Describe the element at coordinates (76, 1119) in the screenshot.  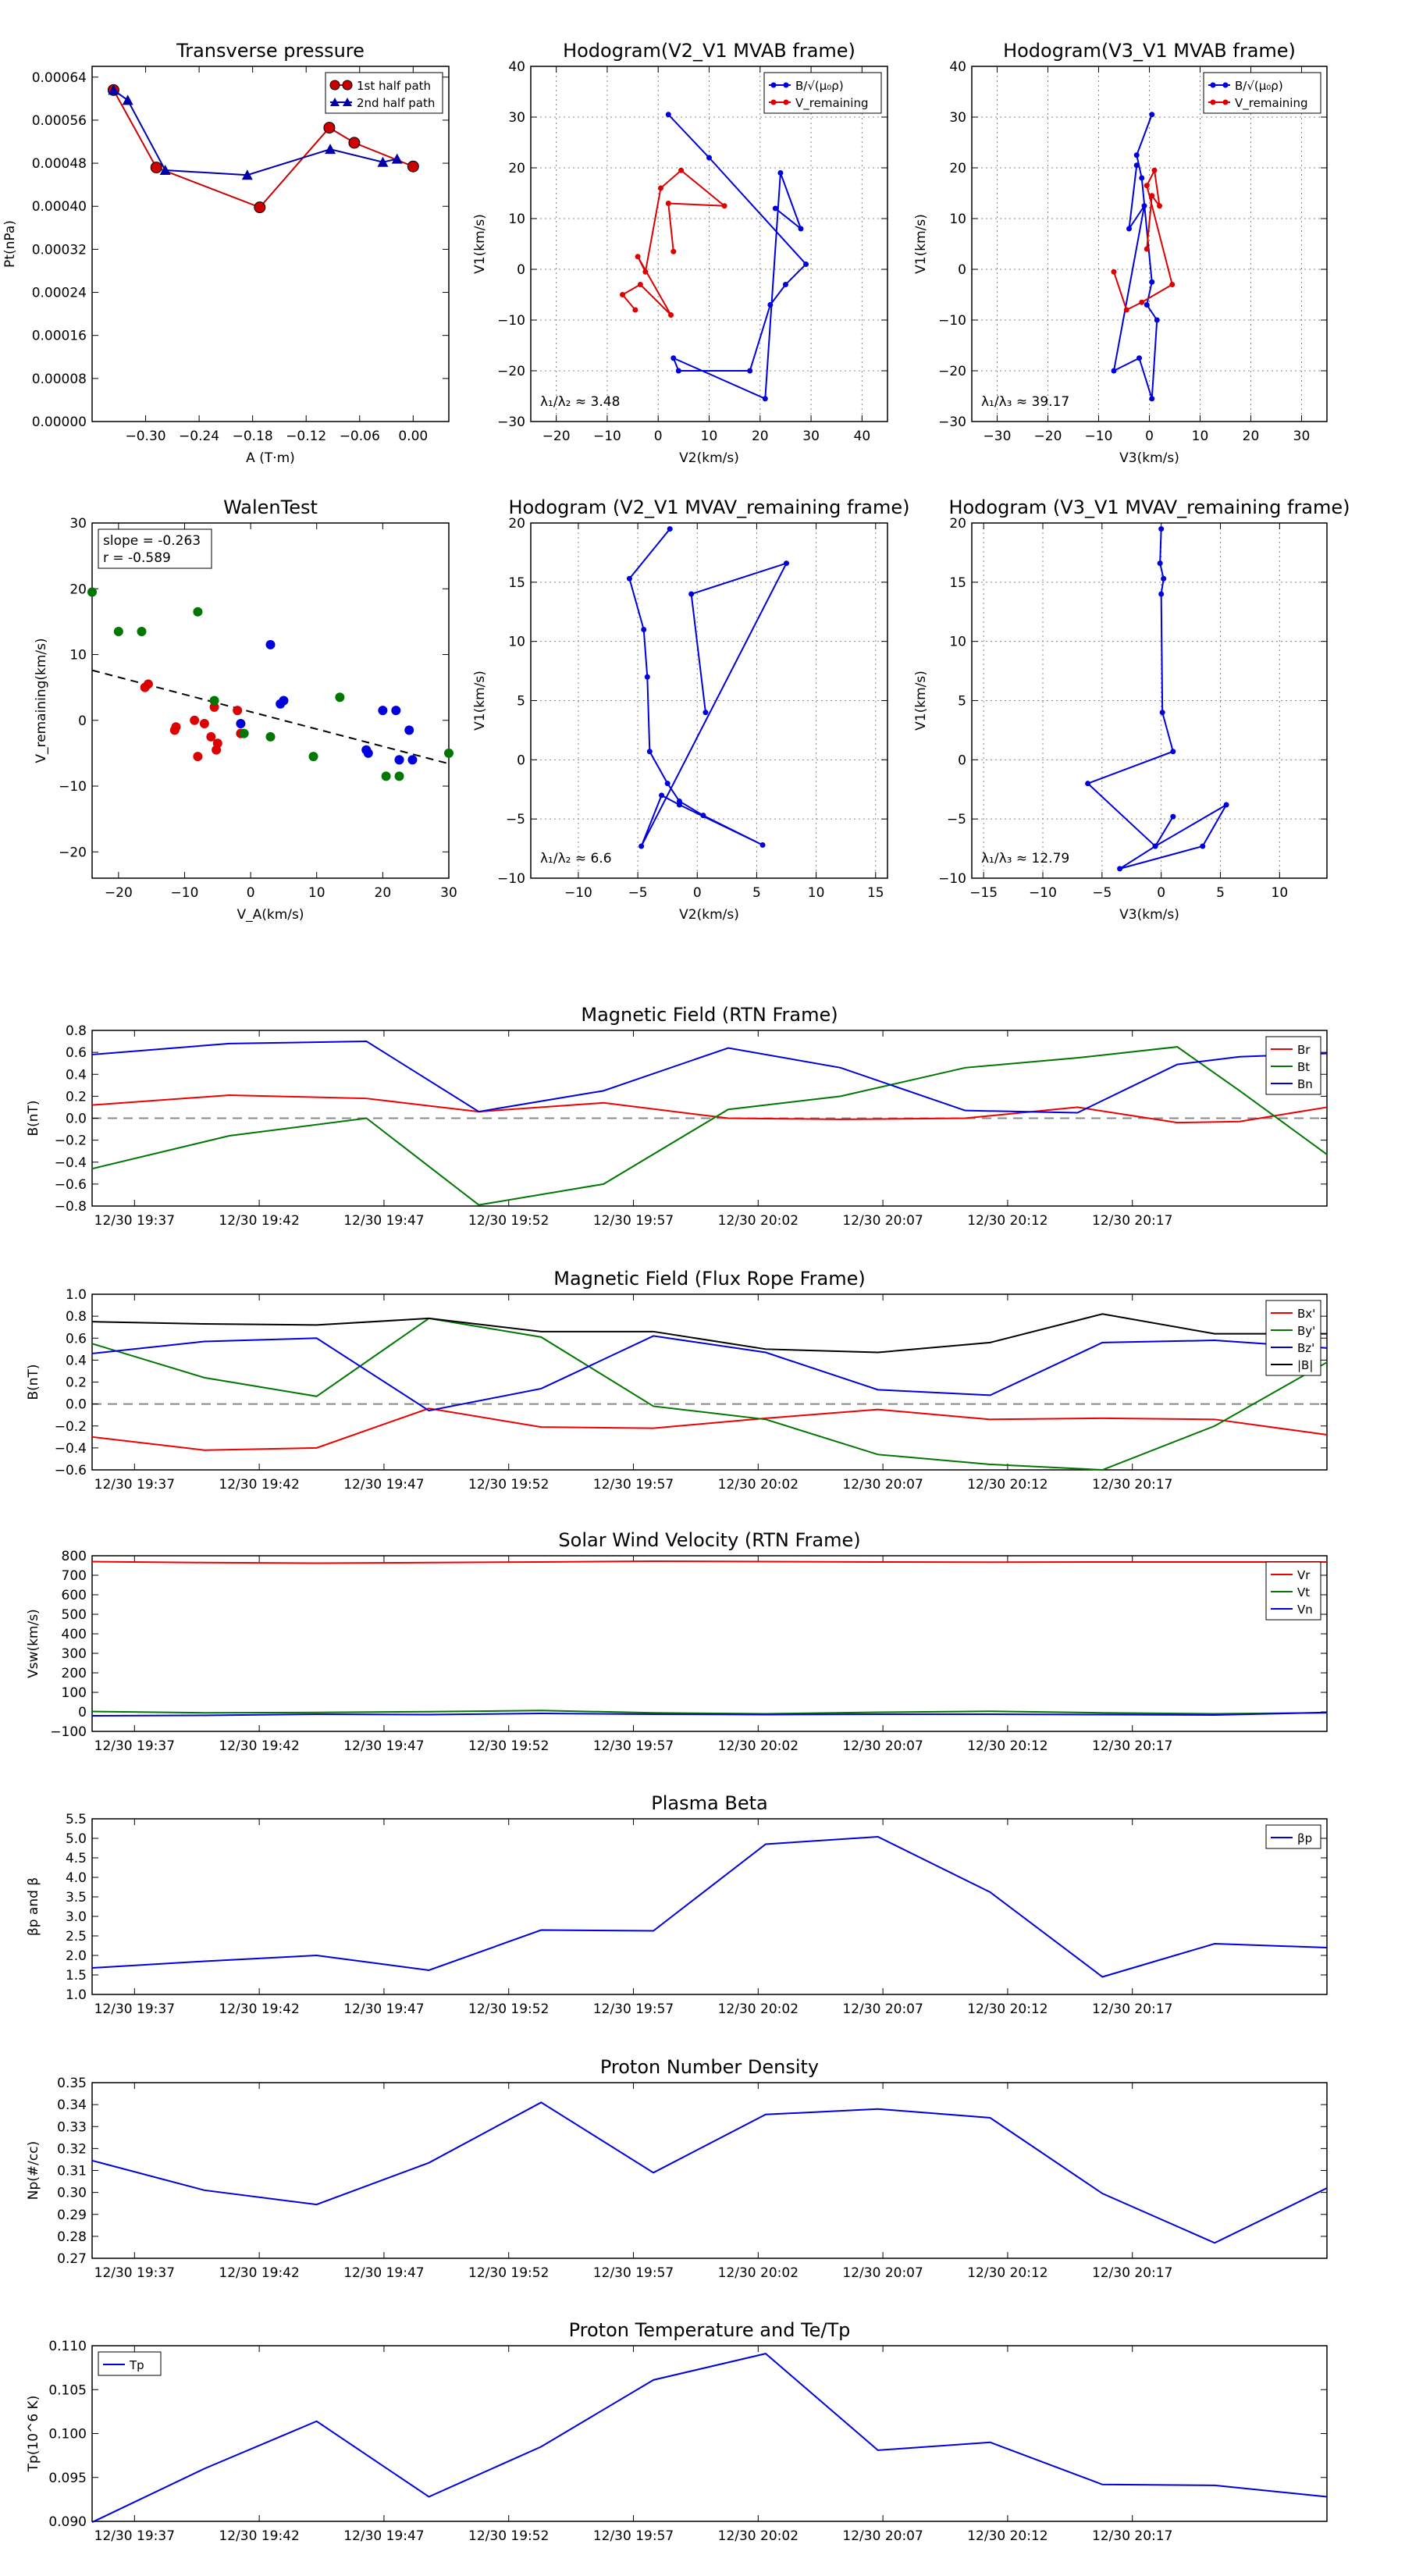
I see `y-tick-label: 0.0` at that location.